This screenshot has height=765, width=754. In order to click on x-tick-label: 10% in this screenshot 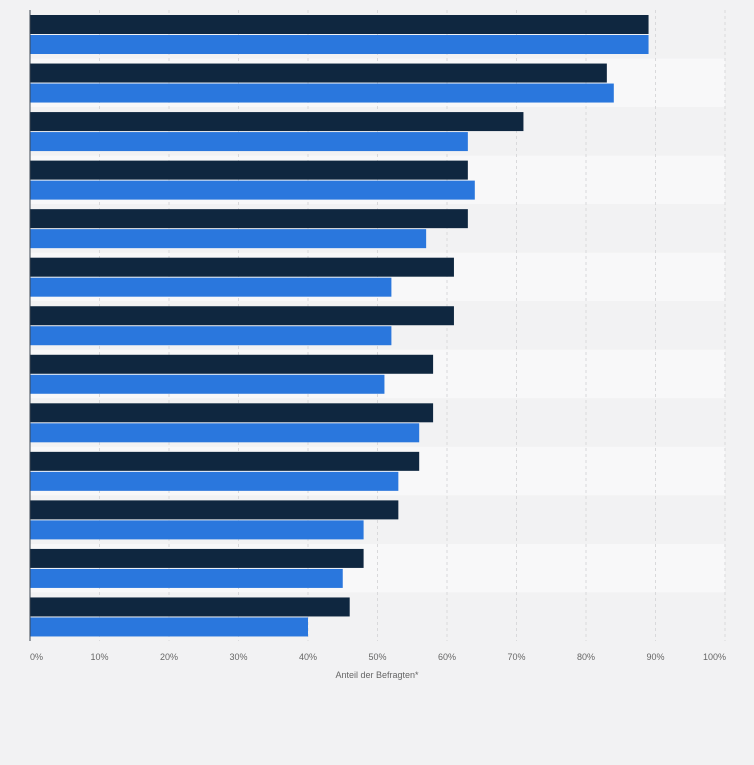, I will do `click(99, 657)`.